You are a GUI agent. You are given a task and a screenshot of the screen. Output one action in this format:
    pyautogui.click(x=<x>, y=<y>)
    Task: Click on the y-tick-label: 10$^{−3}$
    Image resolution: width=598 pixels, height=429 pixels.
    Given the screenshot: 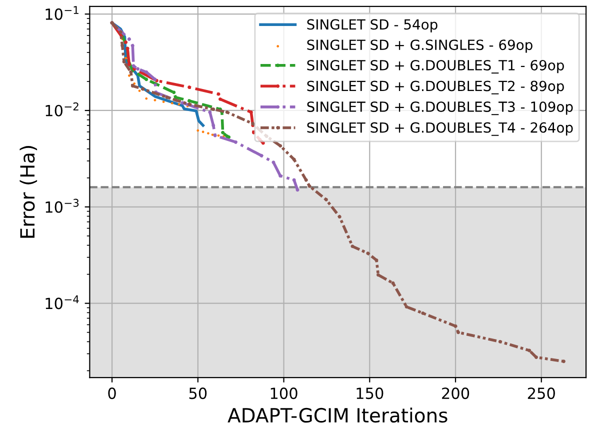 What is the action you would take?
    pyautogui.click(x=62, y=205)
    